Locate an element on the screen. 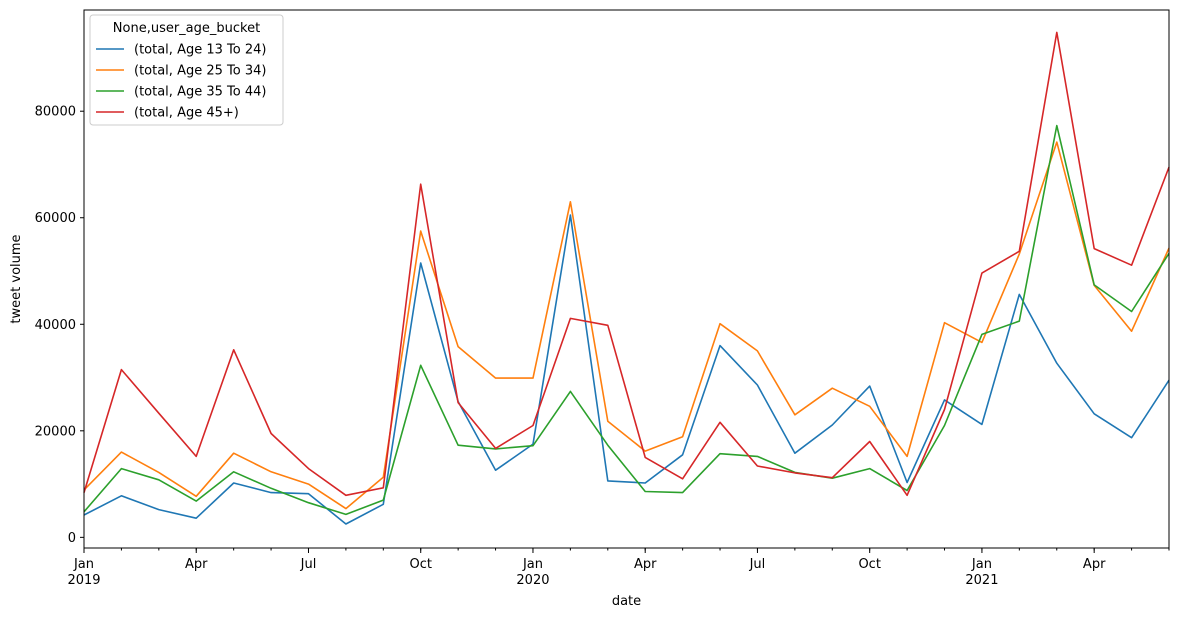 The image size is (1178, 618). y-tick-label: 60000 is located at coordinates (55, 218).